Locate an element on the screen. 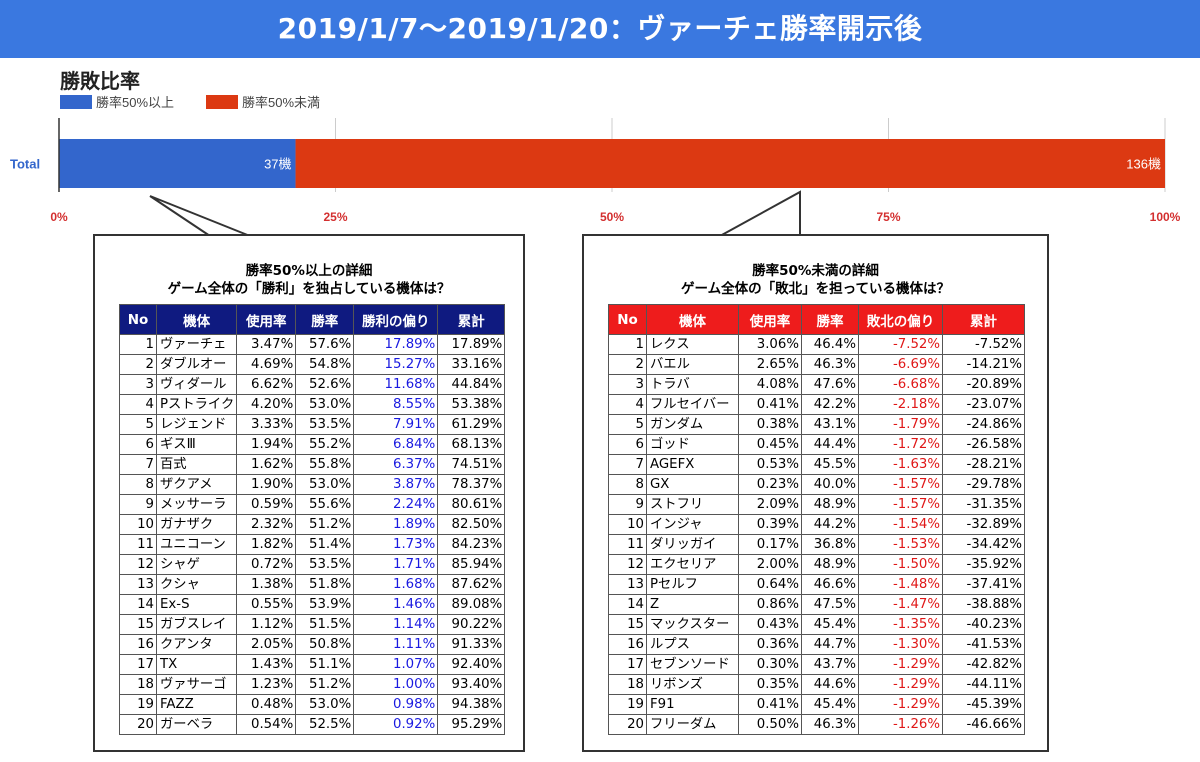  left-table-cell: ガブスレイ is located at coordinates (196, 624).